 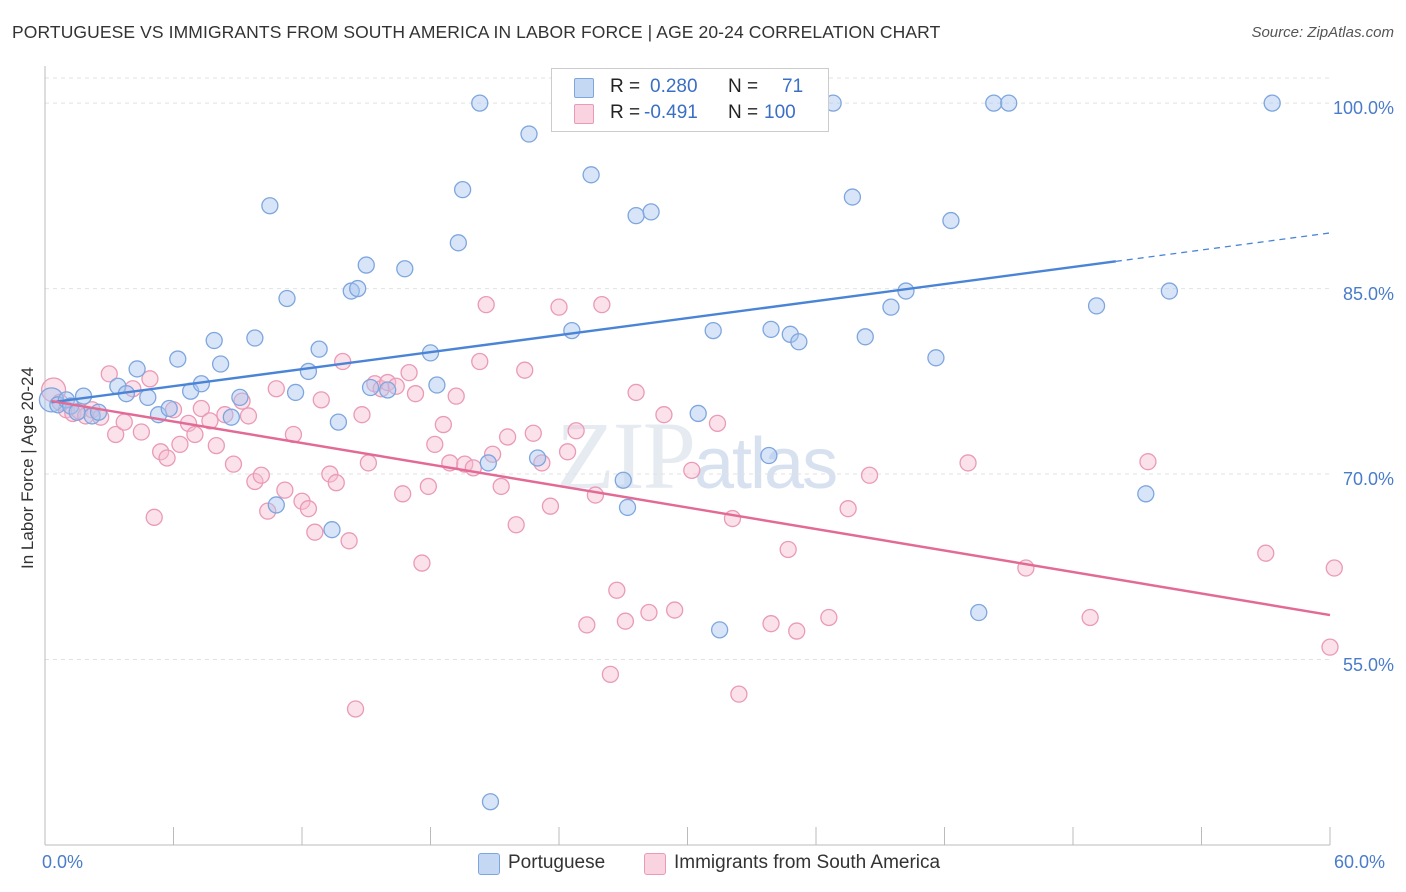 What do you see at coordinates (1368, 479) in the screenshot?
I see `y-tick-label: 70.0%` at bounding box center [1368, 479].